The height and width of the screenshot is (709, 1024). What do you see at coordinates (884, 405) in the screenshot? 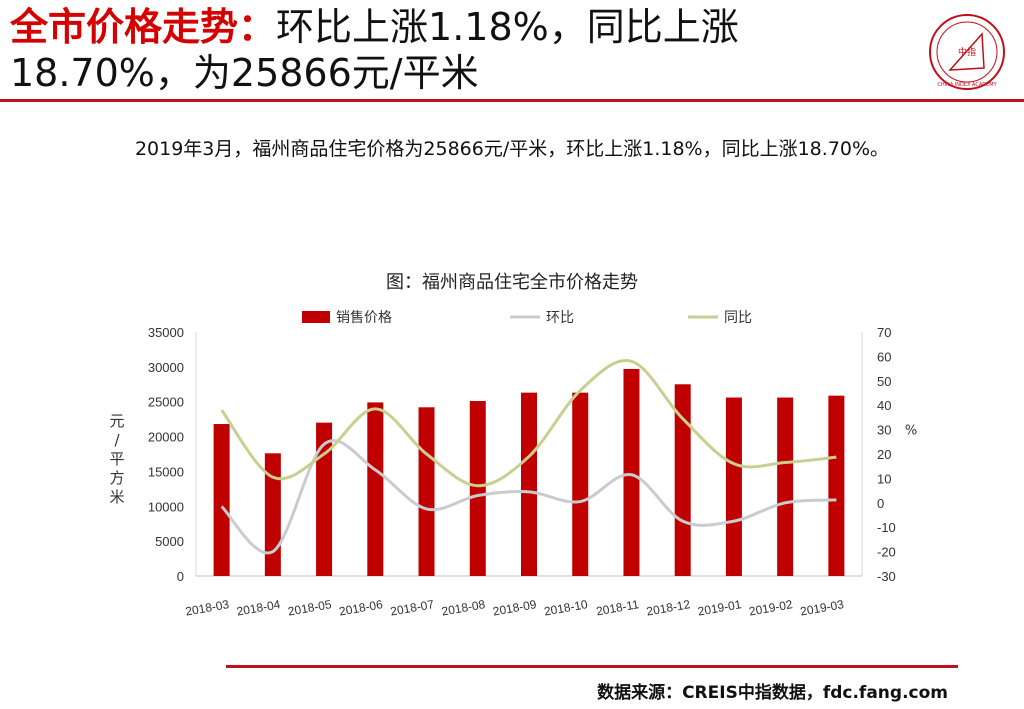
I see `y2-tick-label: 40` at bounding box center [884, 405].